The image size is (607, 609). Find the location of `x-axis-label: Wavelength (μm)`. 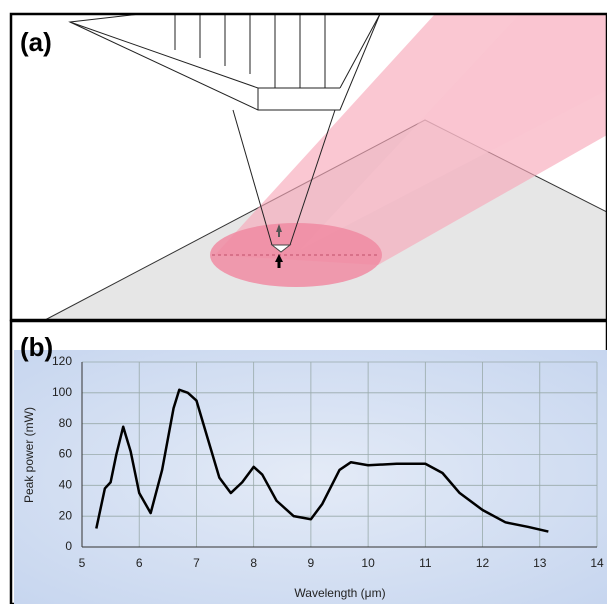

x-axis-label: Wavelength (μm) is located at coordinates (339, 593).